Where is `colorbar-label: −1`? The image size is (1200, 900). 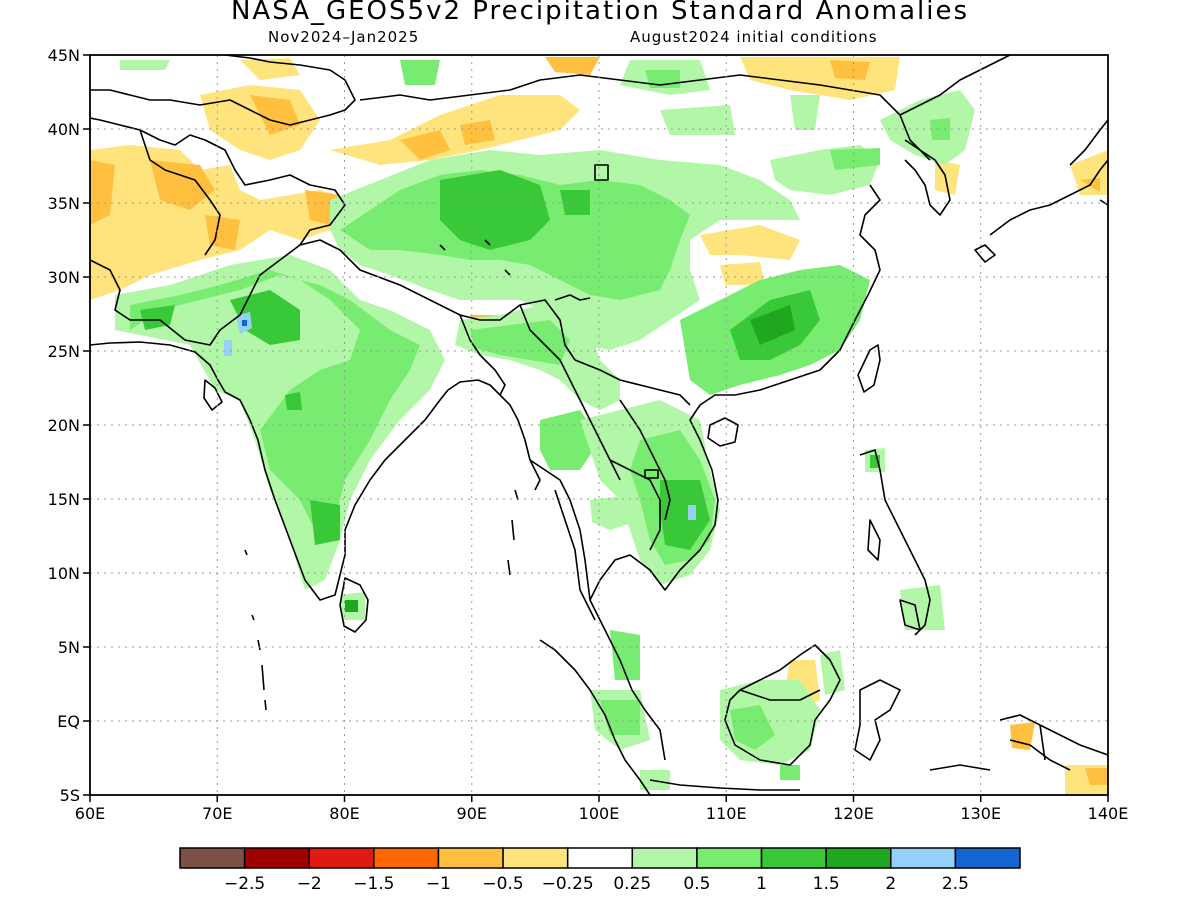
colorbar-label: −1 is located at coordinates (438, 884).